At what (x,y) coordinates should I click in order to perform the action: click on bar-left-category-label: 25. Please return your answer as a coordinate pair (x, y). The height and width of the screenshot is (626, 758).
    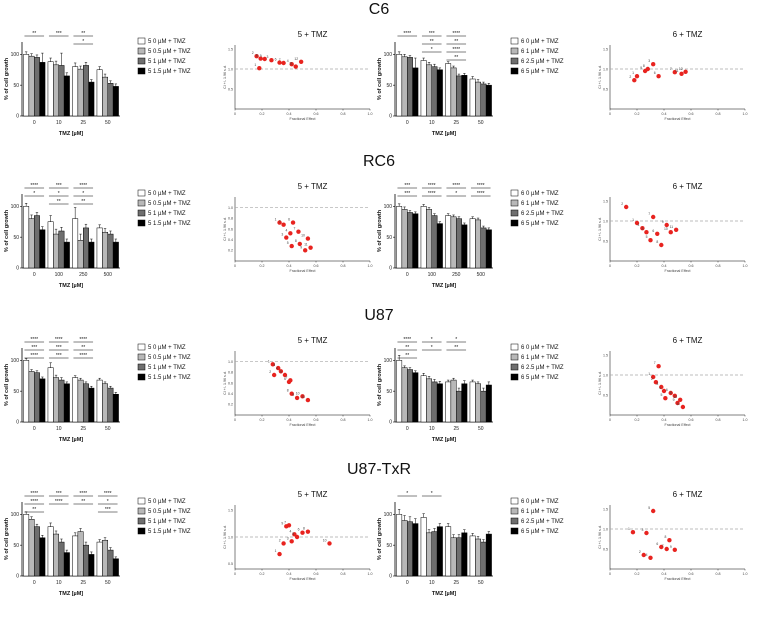
    Looking at the image, I should click on (83, 123).